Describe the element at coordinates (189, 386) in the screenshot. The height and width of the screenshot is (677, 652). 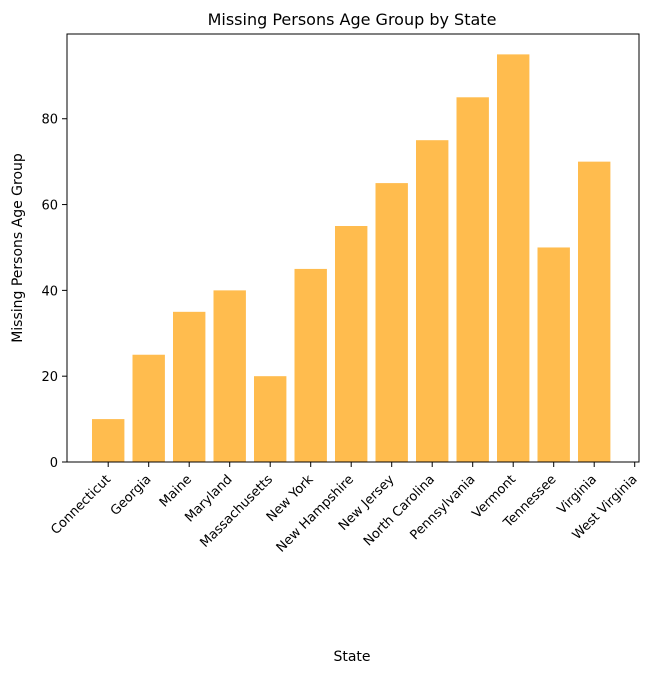
I see `bar-maine` at that location.